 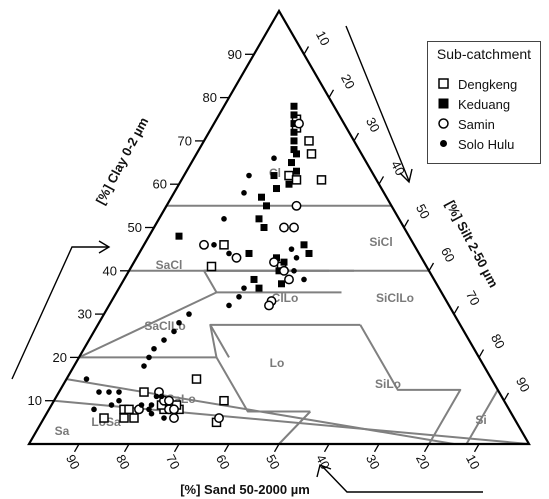 I want to click on sand-direction-arrow, so click(x=402, y=479).